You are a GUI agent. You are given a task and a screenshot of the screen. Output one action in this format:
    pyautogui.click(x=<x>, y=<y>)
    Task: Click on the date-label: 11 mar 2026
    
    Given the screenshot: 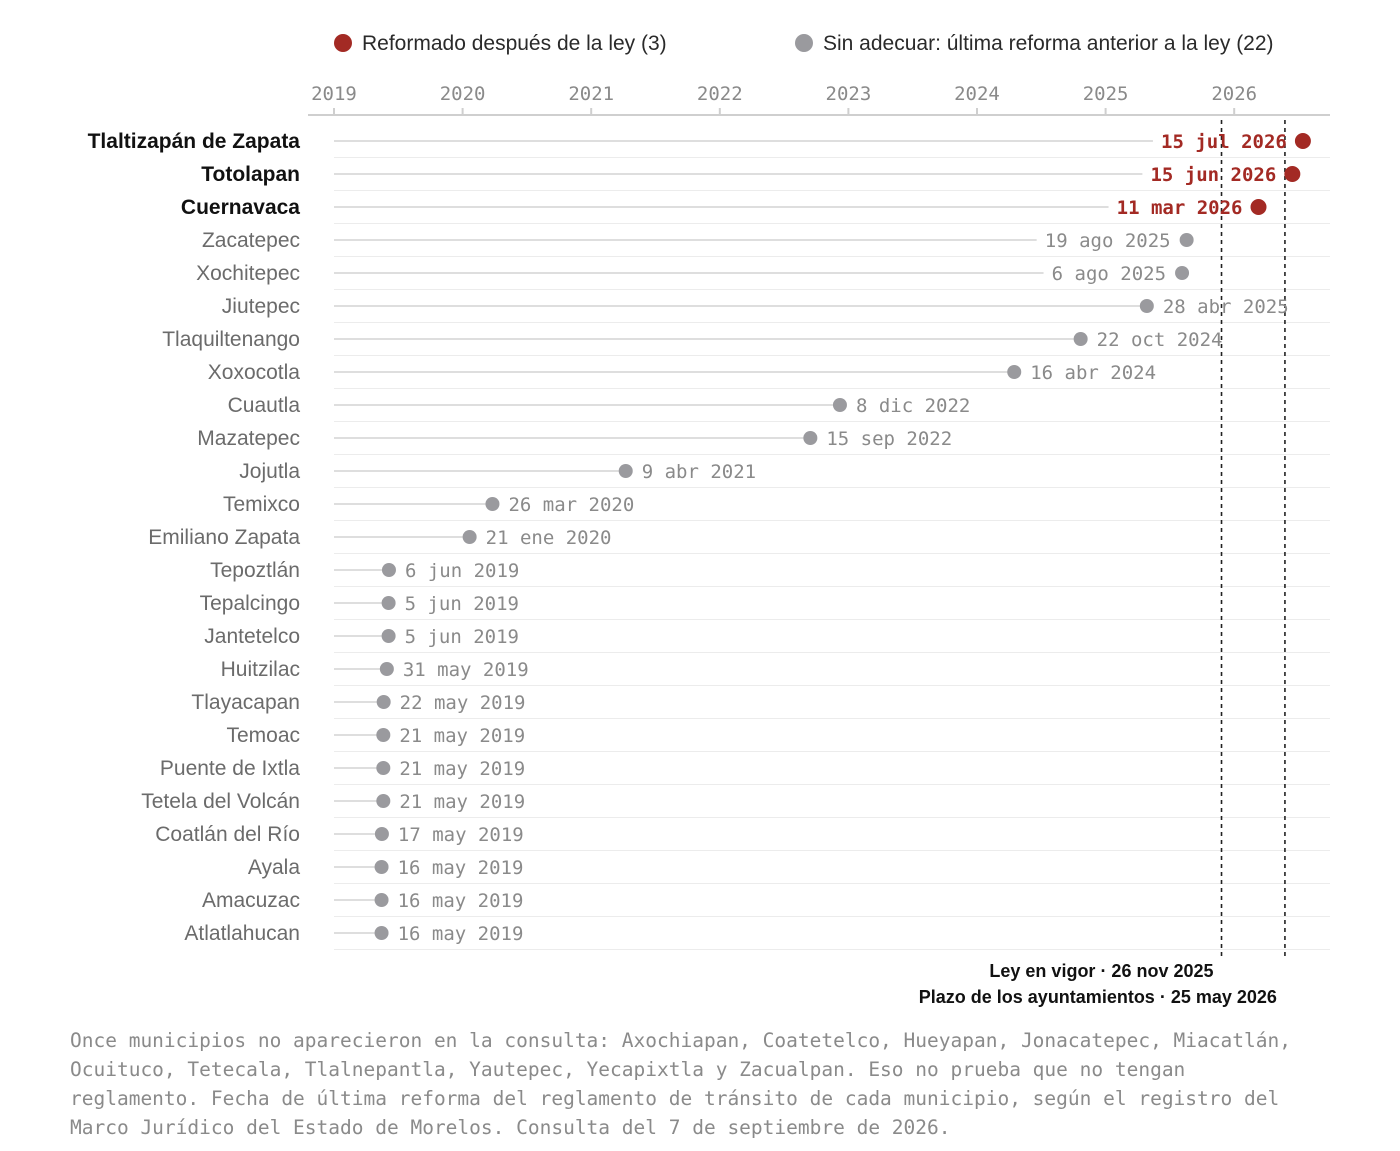 What is the action you would take?
    pyautogui.click(x=1180, y=208)
    